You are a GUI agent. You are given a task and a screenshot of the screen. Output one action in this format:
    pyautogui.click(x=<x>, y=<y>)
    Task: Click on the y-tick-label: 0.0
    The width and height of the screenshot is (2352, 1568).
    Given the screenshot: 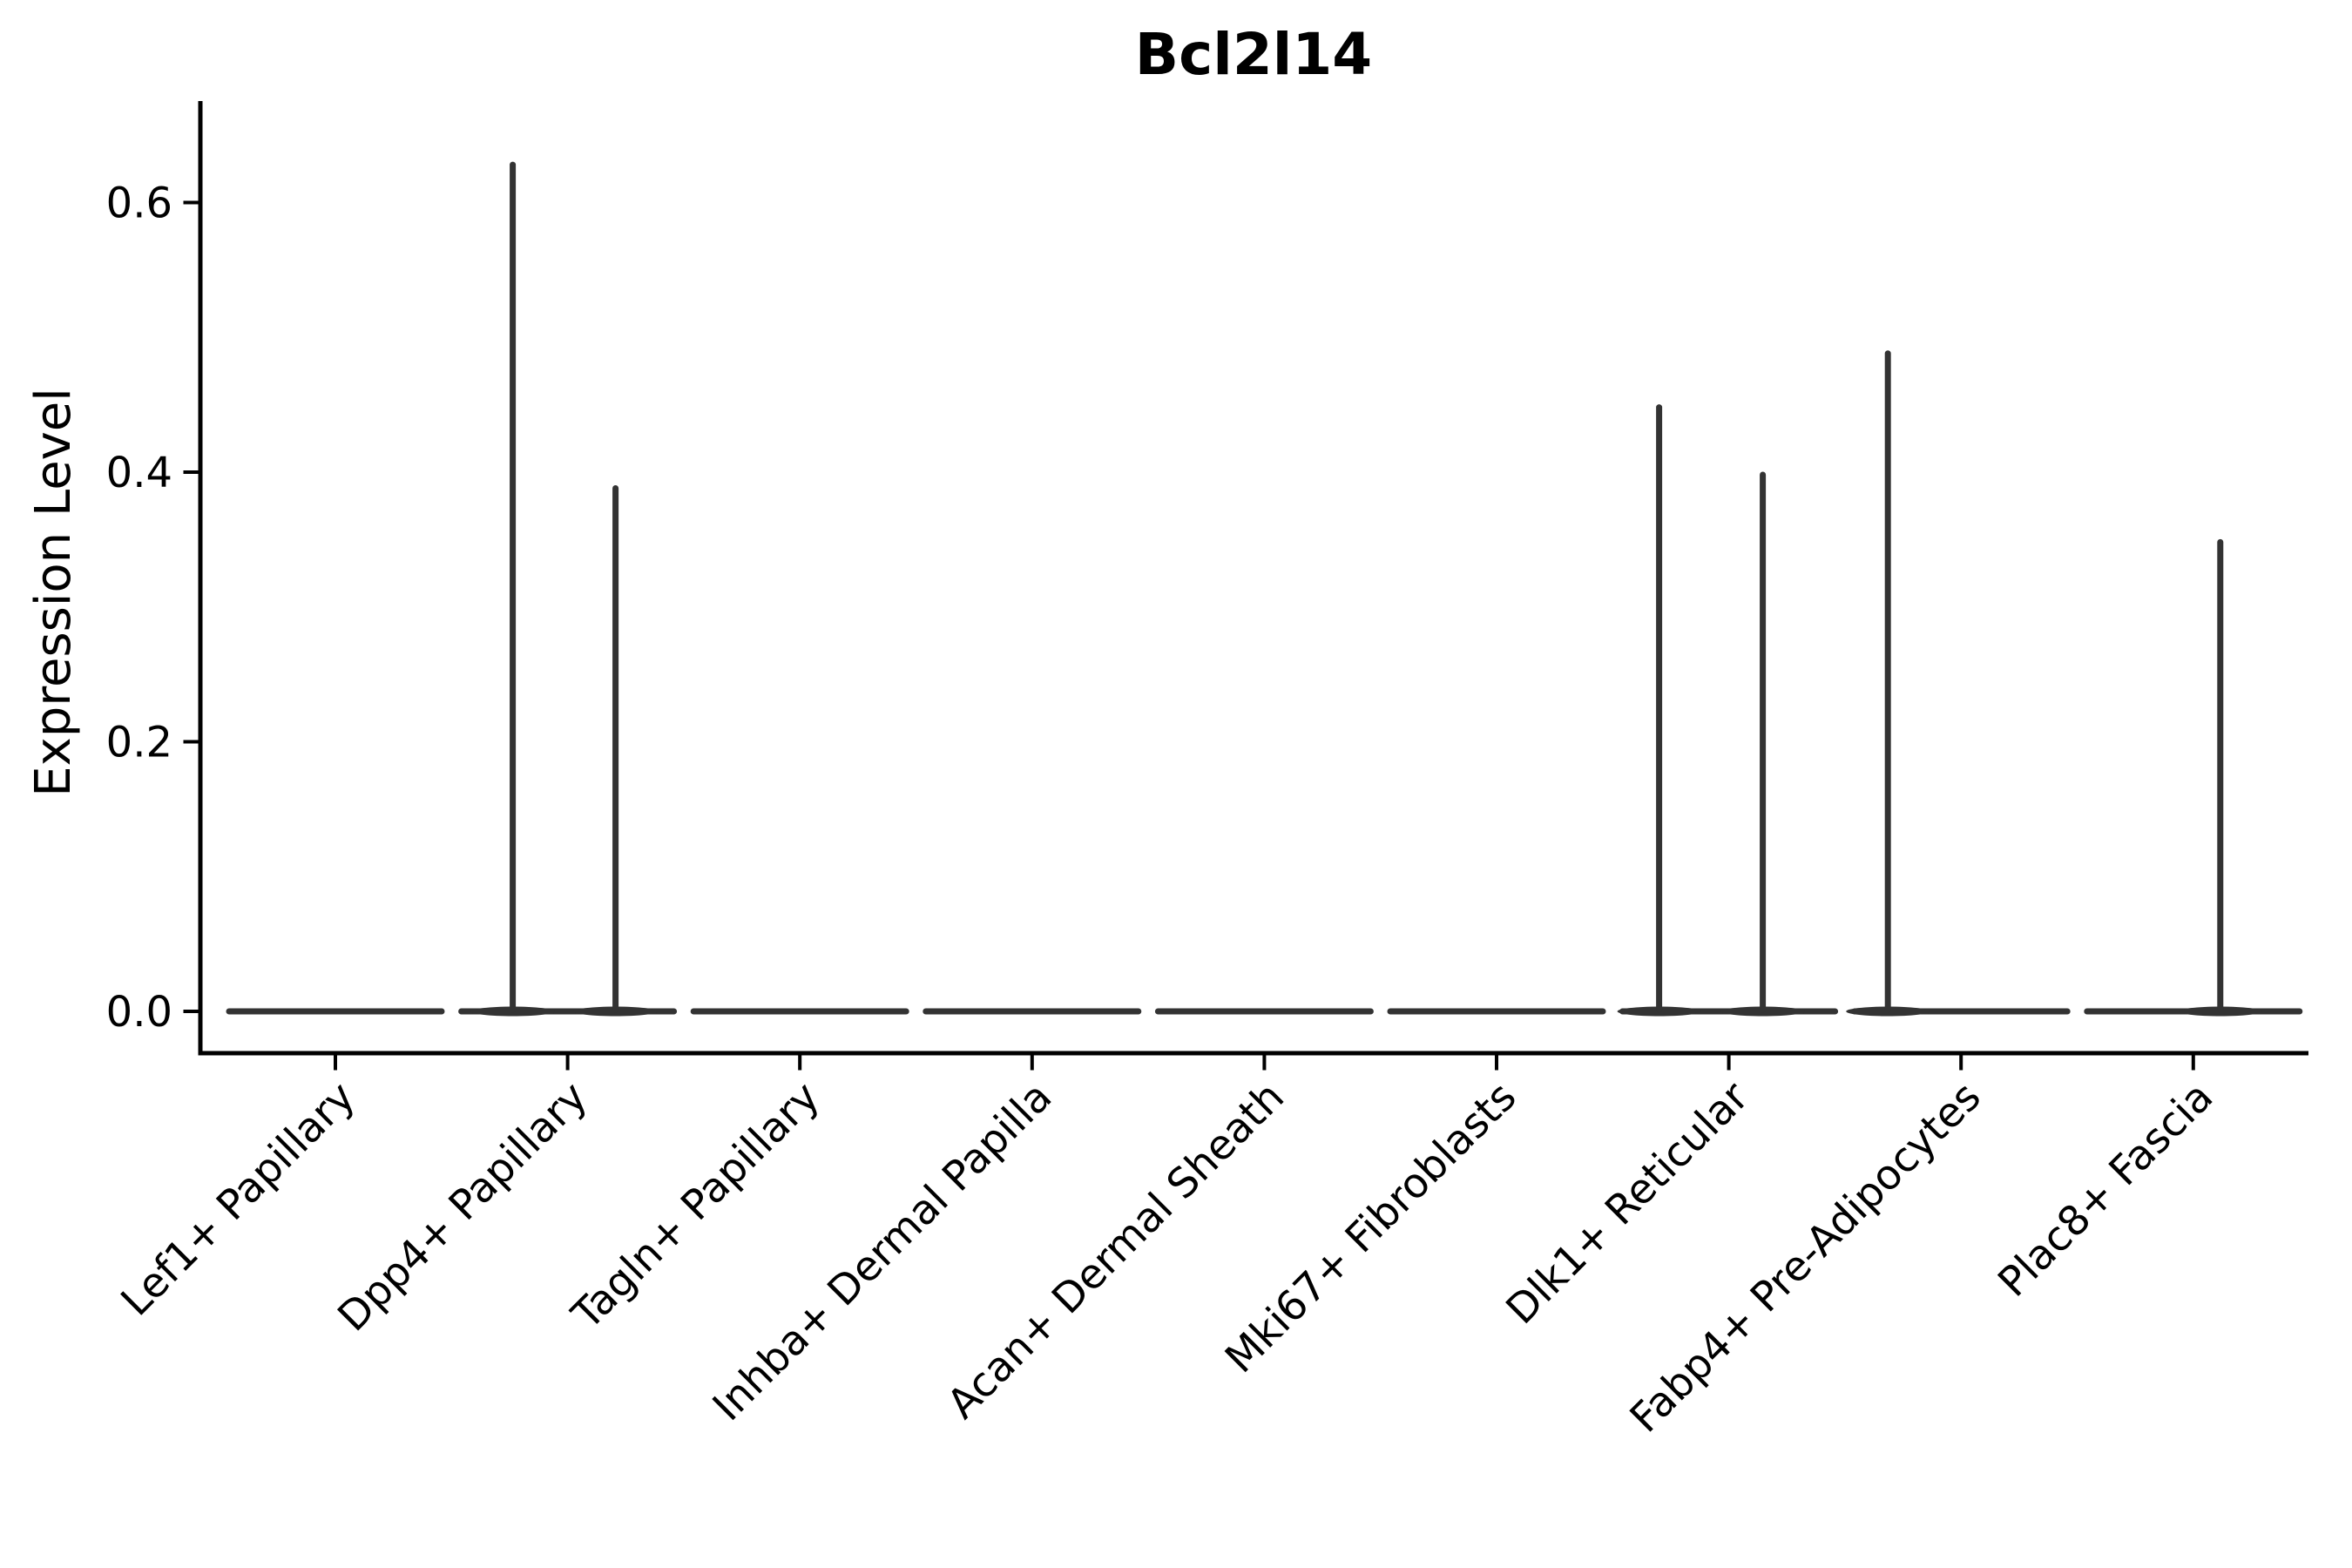 What is the action you would take?
    pyautogui.click(x=139, y=1013)
    